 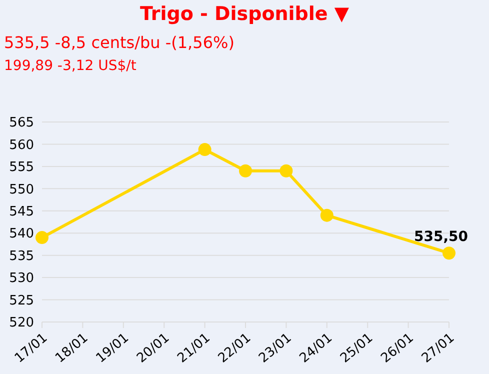 What do you see at coordinates (21, 145) in the screenshot?
I see `y-tick-label: 560` at bounding box center [21, 145].